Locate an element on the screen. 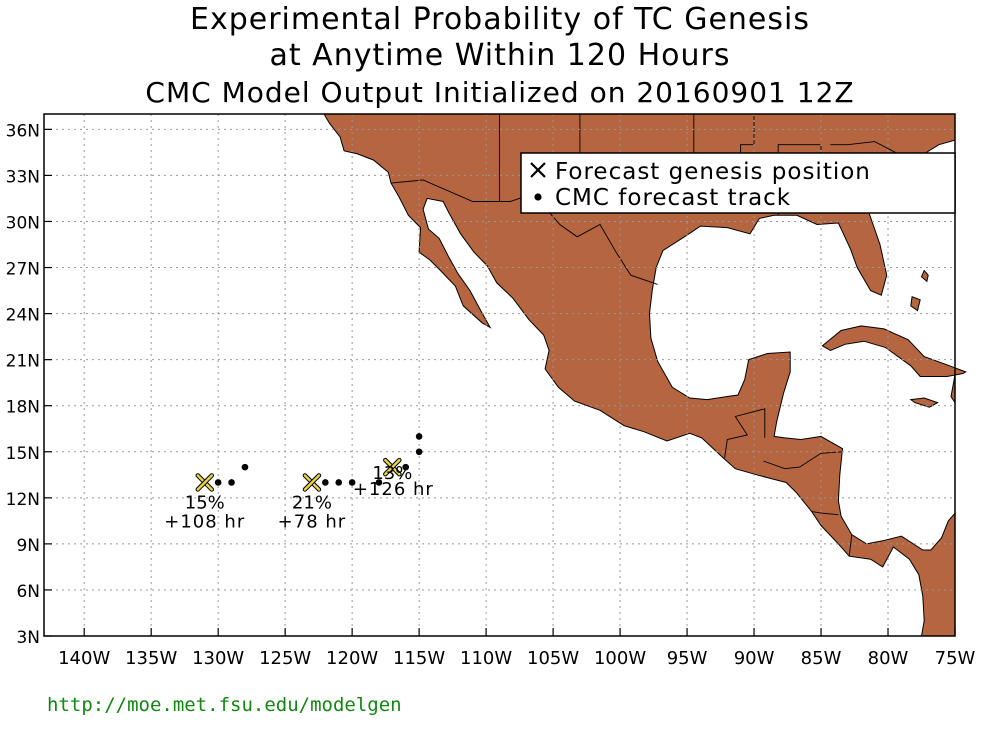 This screenshot has height=750, width=1000. lon-tick-label: 120W is located at coordinates (352, 658).